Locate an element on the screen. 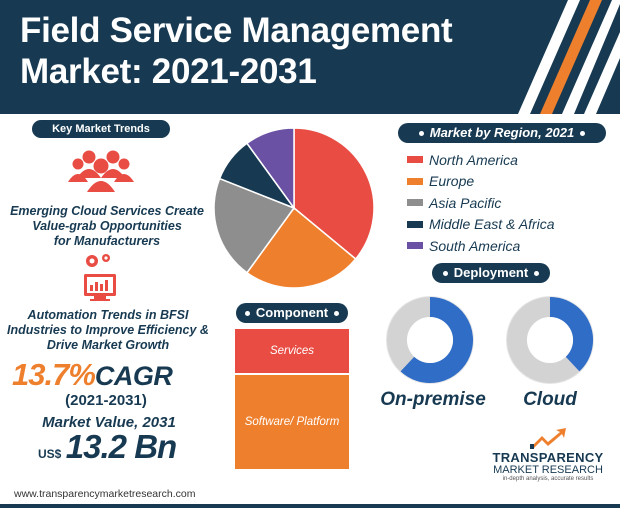  people-group-icon is located at coordinates (101, 171).